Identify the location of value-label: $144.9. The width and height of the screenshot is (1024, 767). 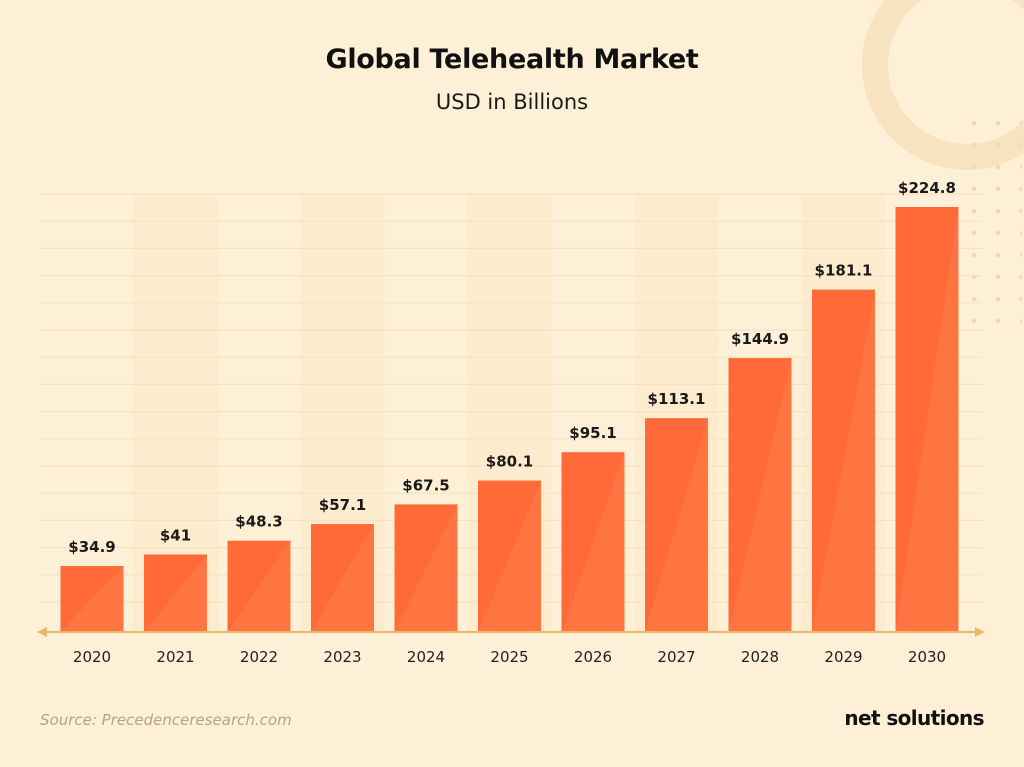
(760, 339).